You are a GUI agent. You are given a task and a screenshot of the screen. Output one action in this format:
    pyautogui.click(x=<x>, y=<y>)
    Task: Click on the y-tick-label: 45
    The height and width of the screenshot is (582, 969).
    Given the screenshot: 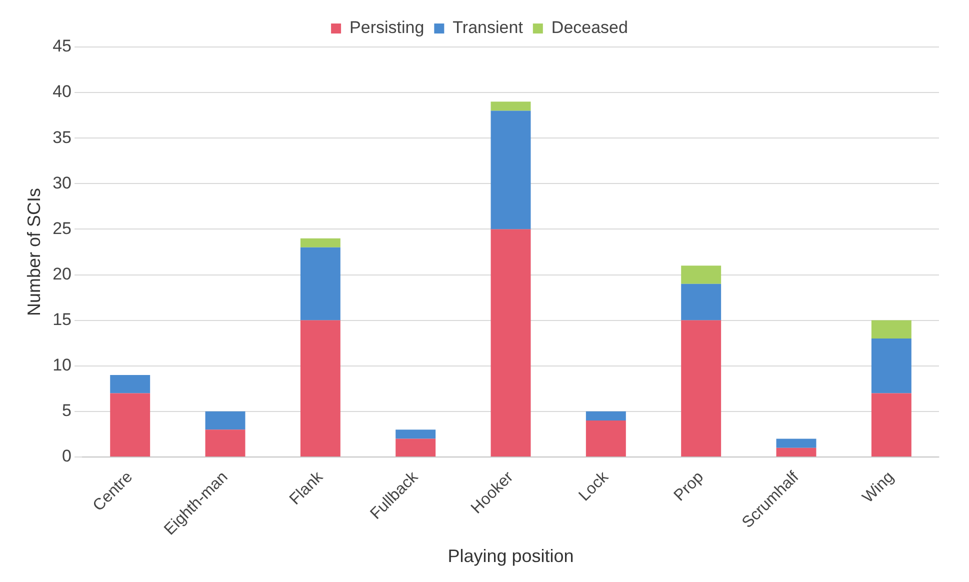 What is the action you would take?
    pyautogui.click(x=62, y=46)
    